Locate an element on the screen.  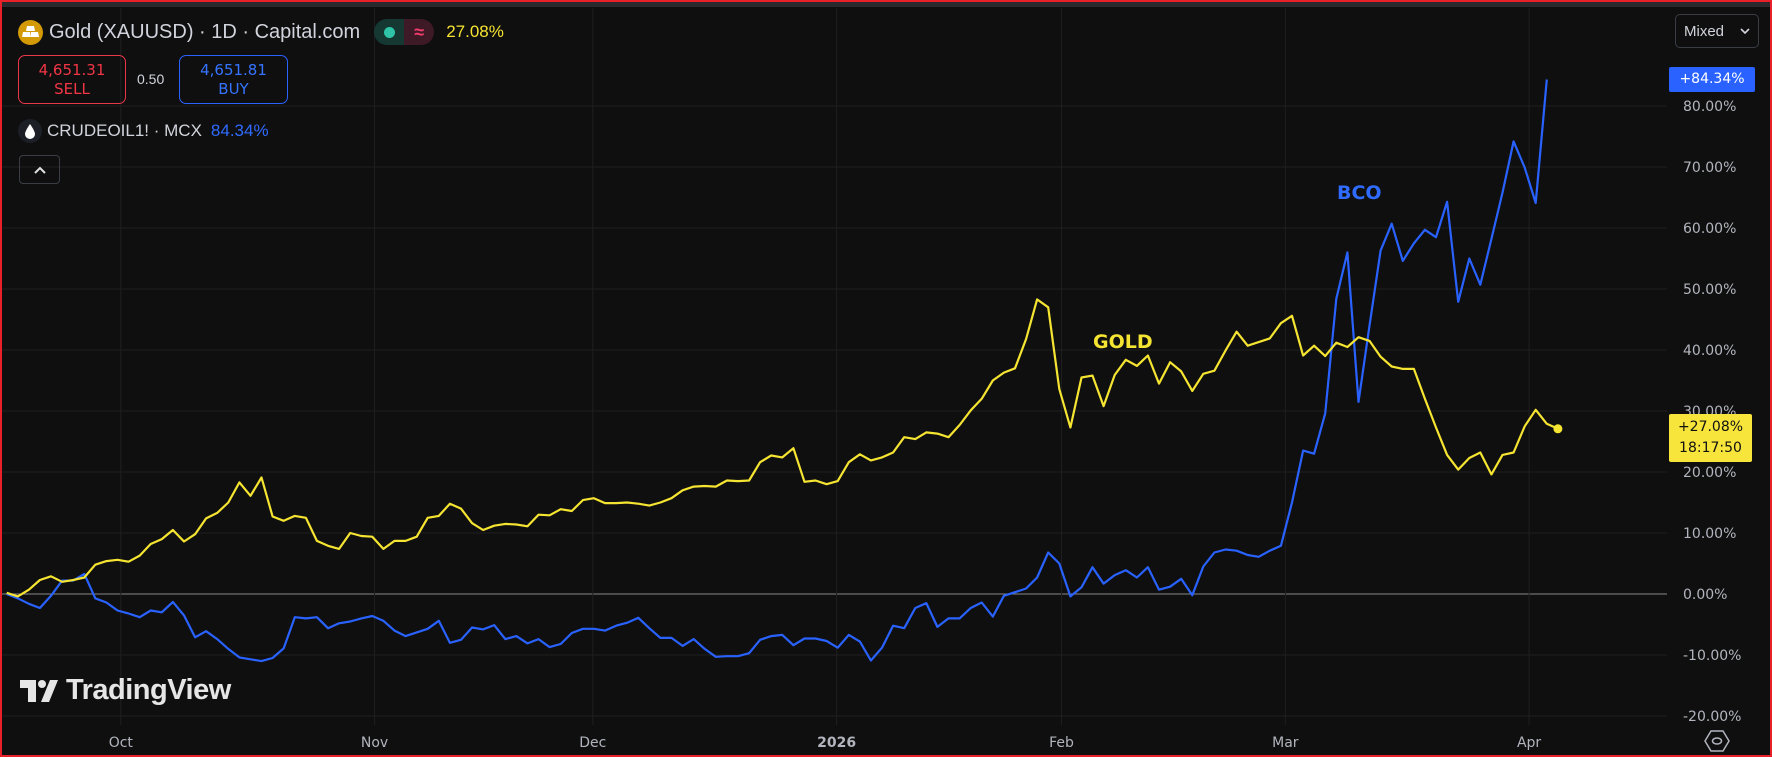
collapse-legend-button is located at coordinates (39, 169).